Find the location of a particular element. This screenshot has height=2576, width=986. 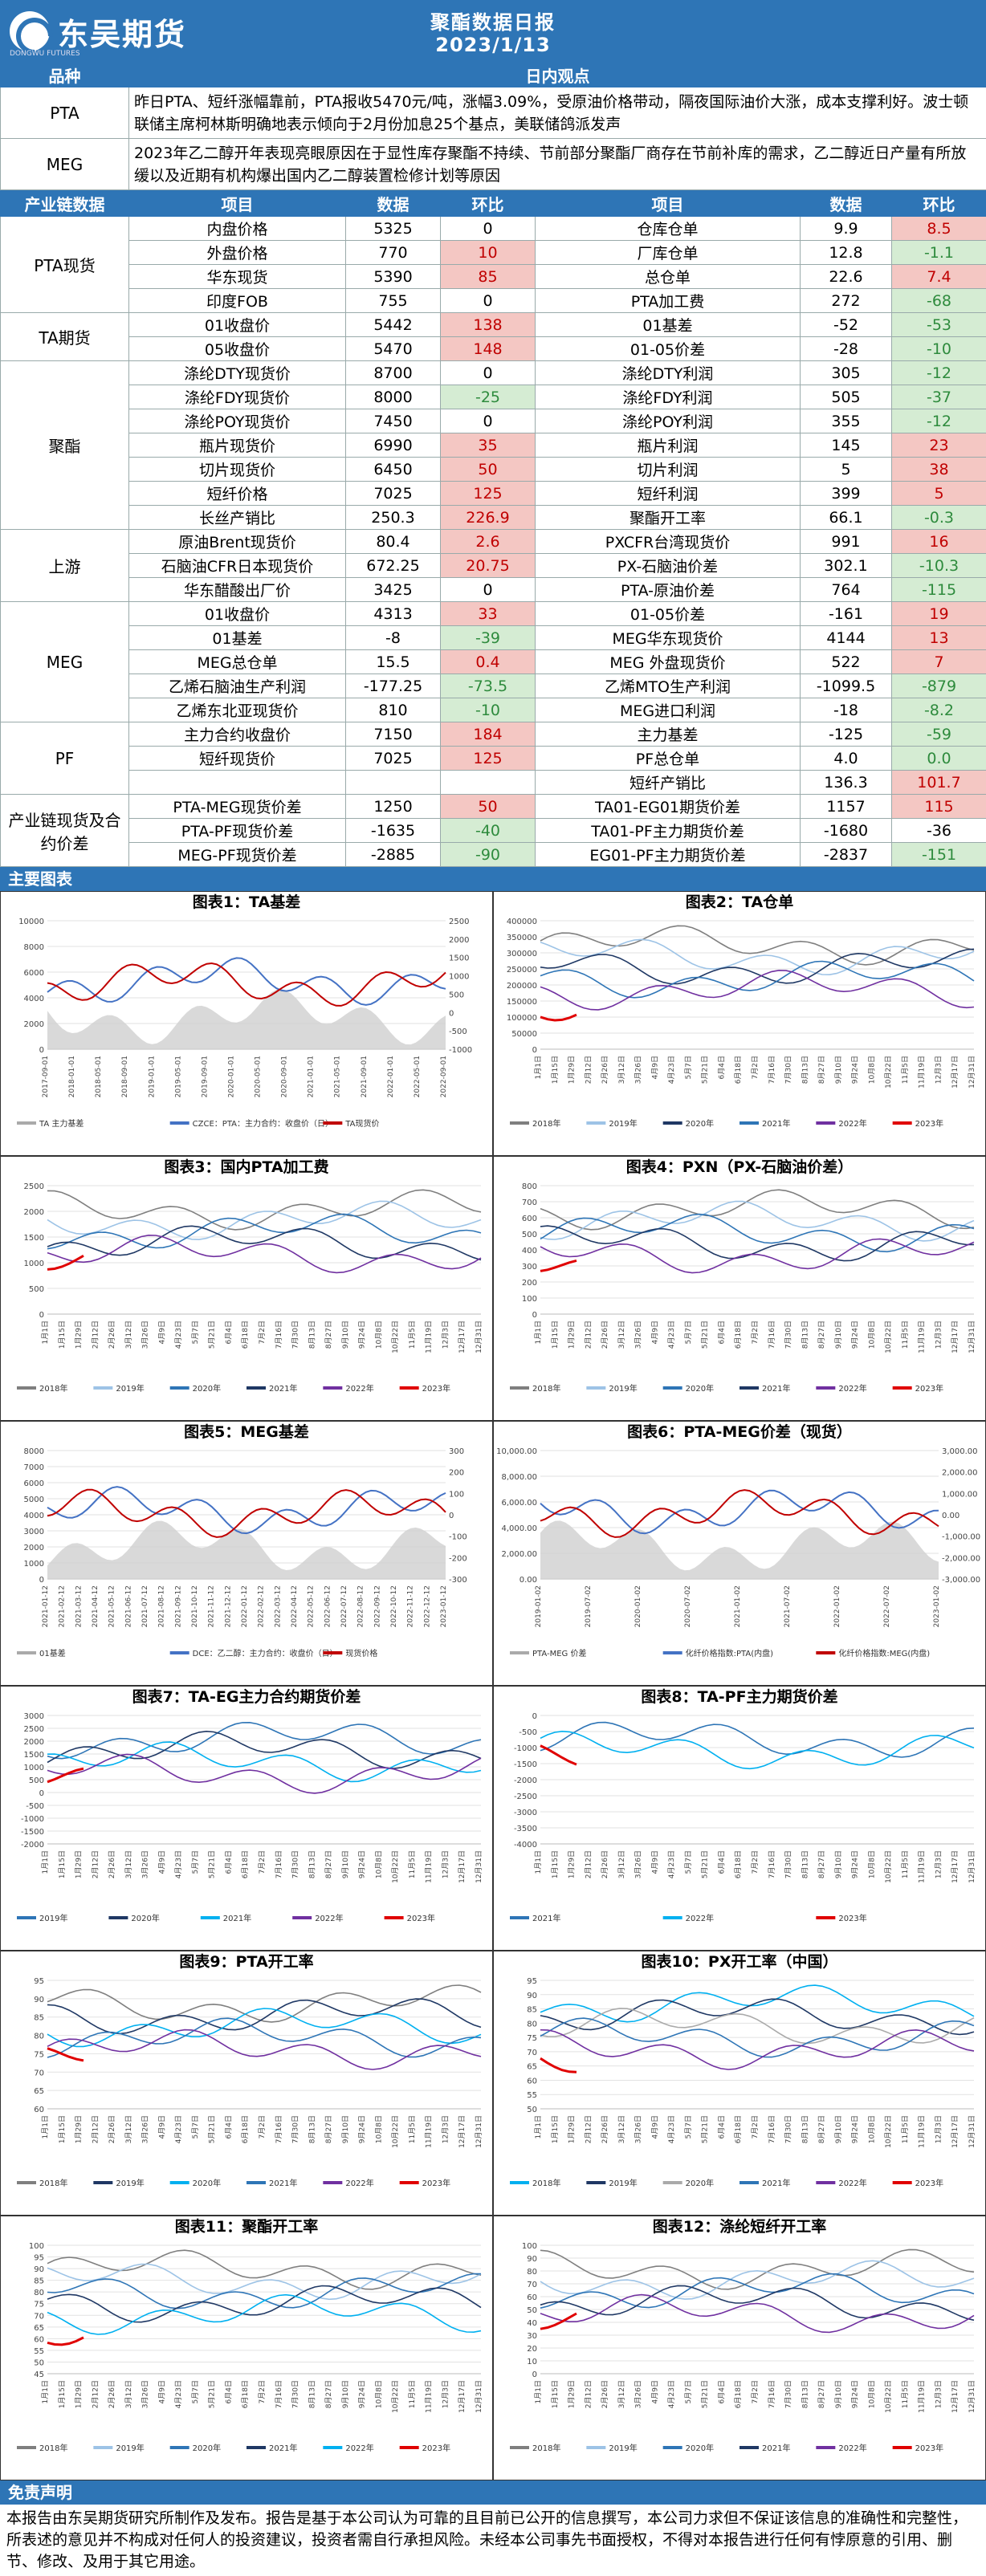

x-tick-label: 7月30日 is located at coordinates (295, 1864).